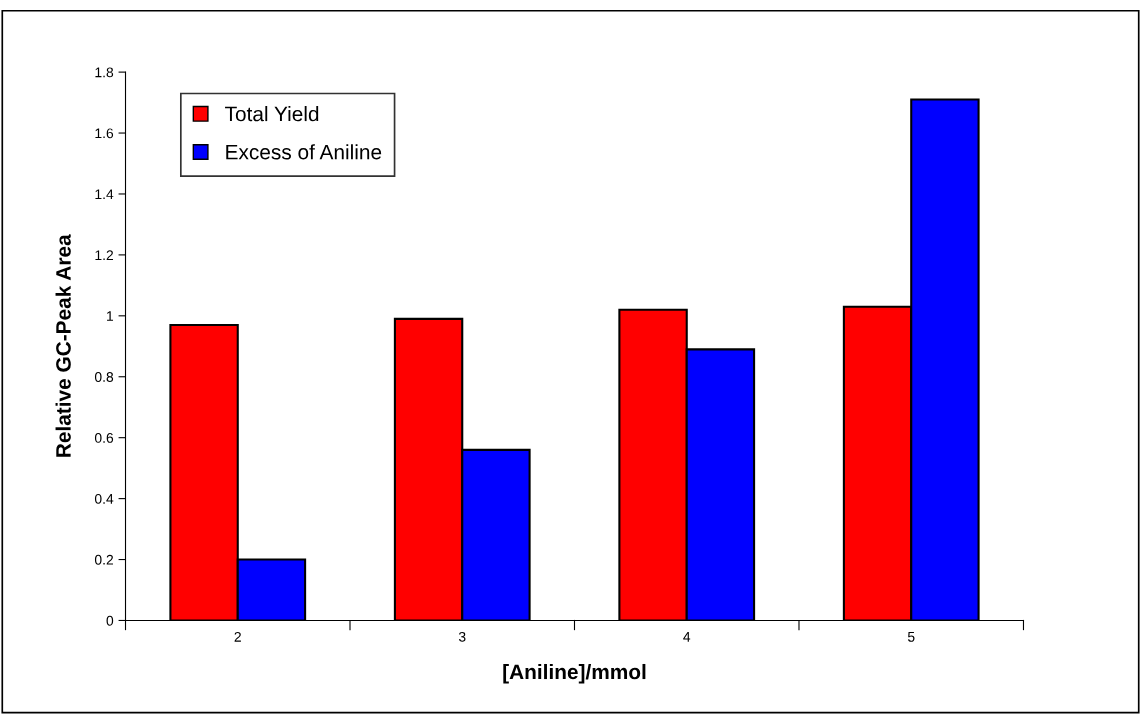  What do you see at coordinates (104, 377) in the screenshot?
I see `y-tick-label: 0.8` at bounding box center [104, 377].